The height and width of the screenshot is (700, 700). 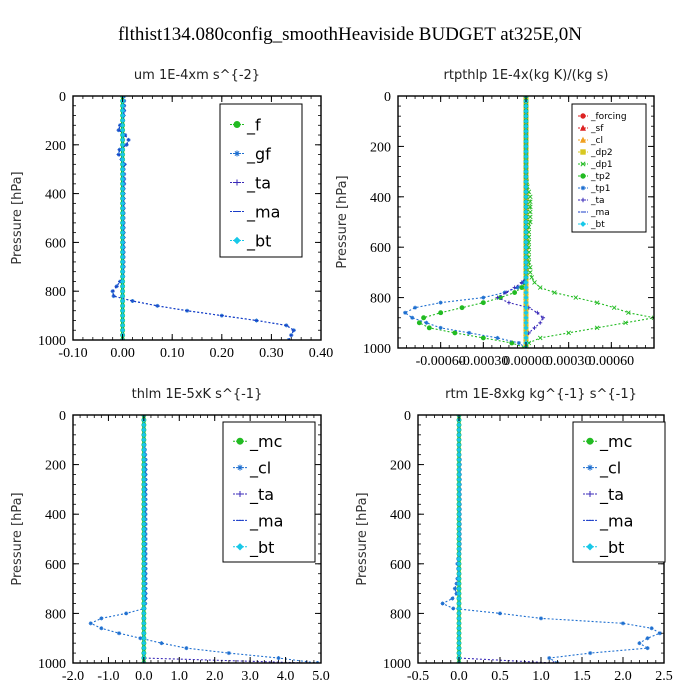 What do you see at coordinates (55, 243) in the screenshot?
I see `y-tick-label: 600` at bounding box center [55, 243].